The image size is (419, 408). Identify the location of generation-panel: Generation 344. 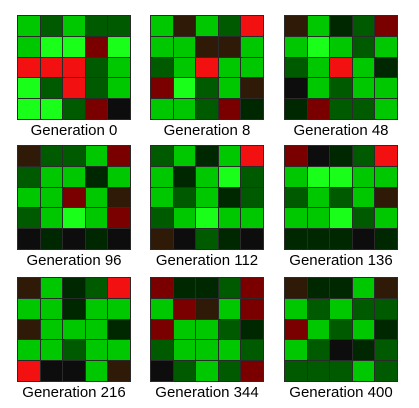
(207, 339).